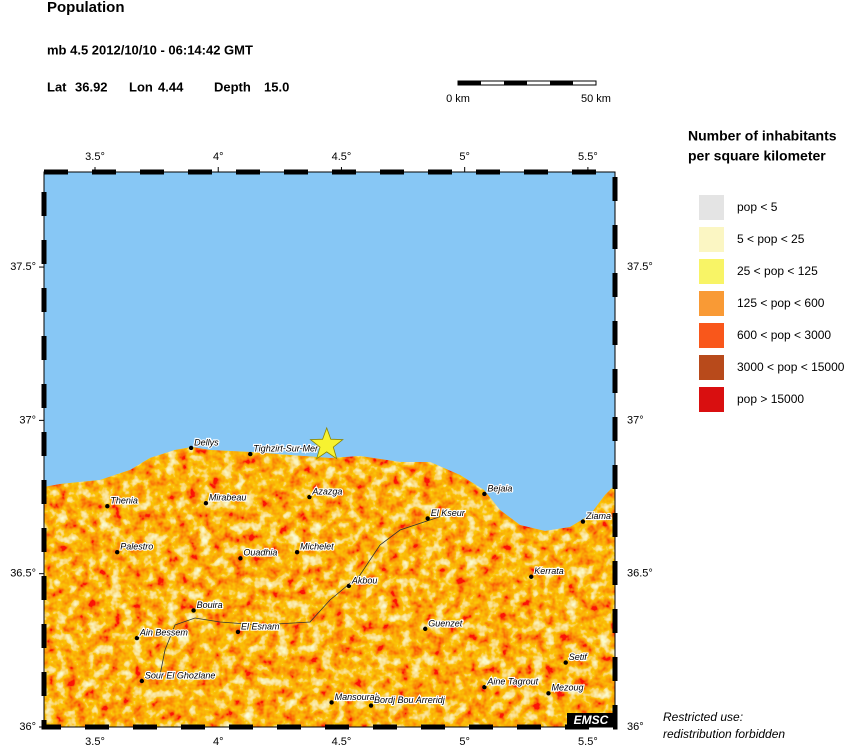  I want to click on depth-label: Depth, so click(232, 86).